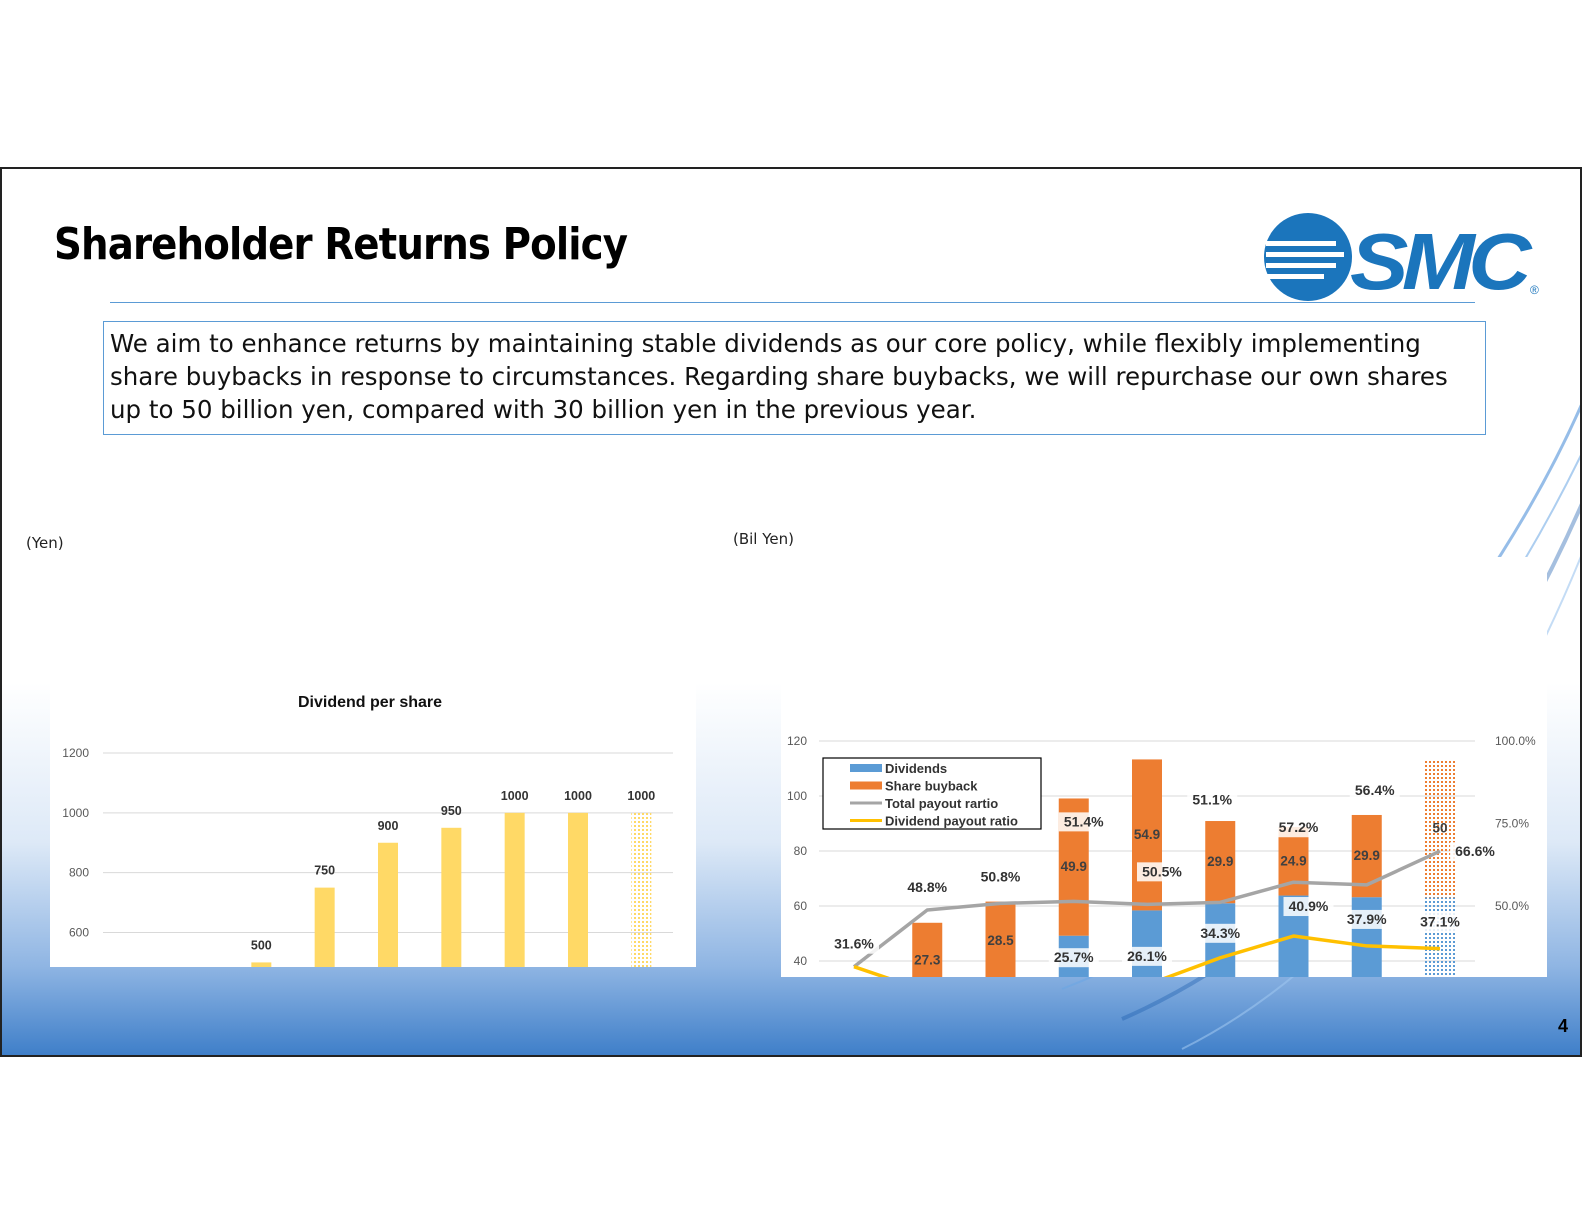  Describe the element at coordinates (324, 871) in the screenshot. I see `bar-value-label: 750` at that location.